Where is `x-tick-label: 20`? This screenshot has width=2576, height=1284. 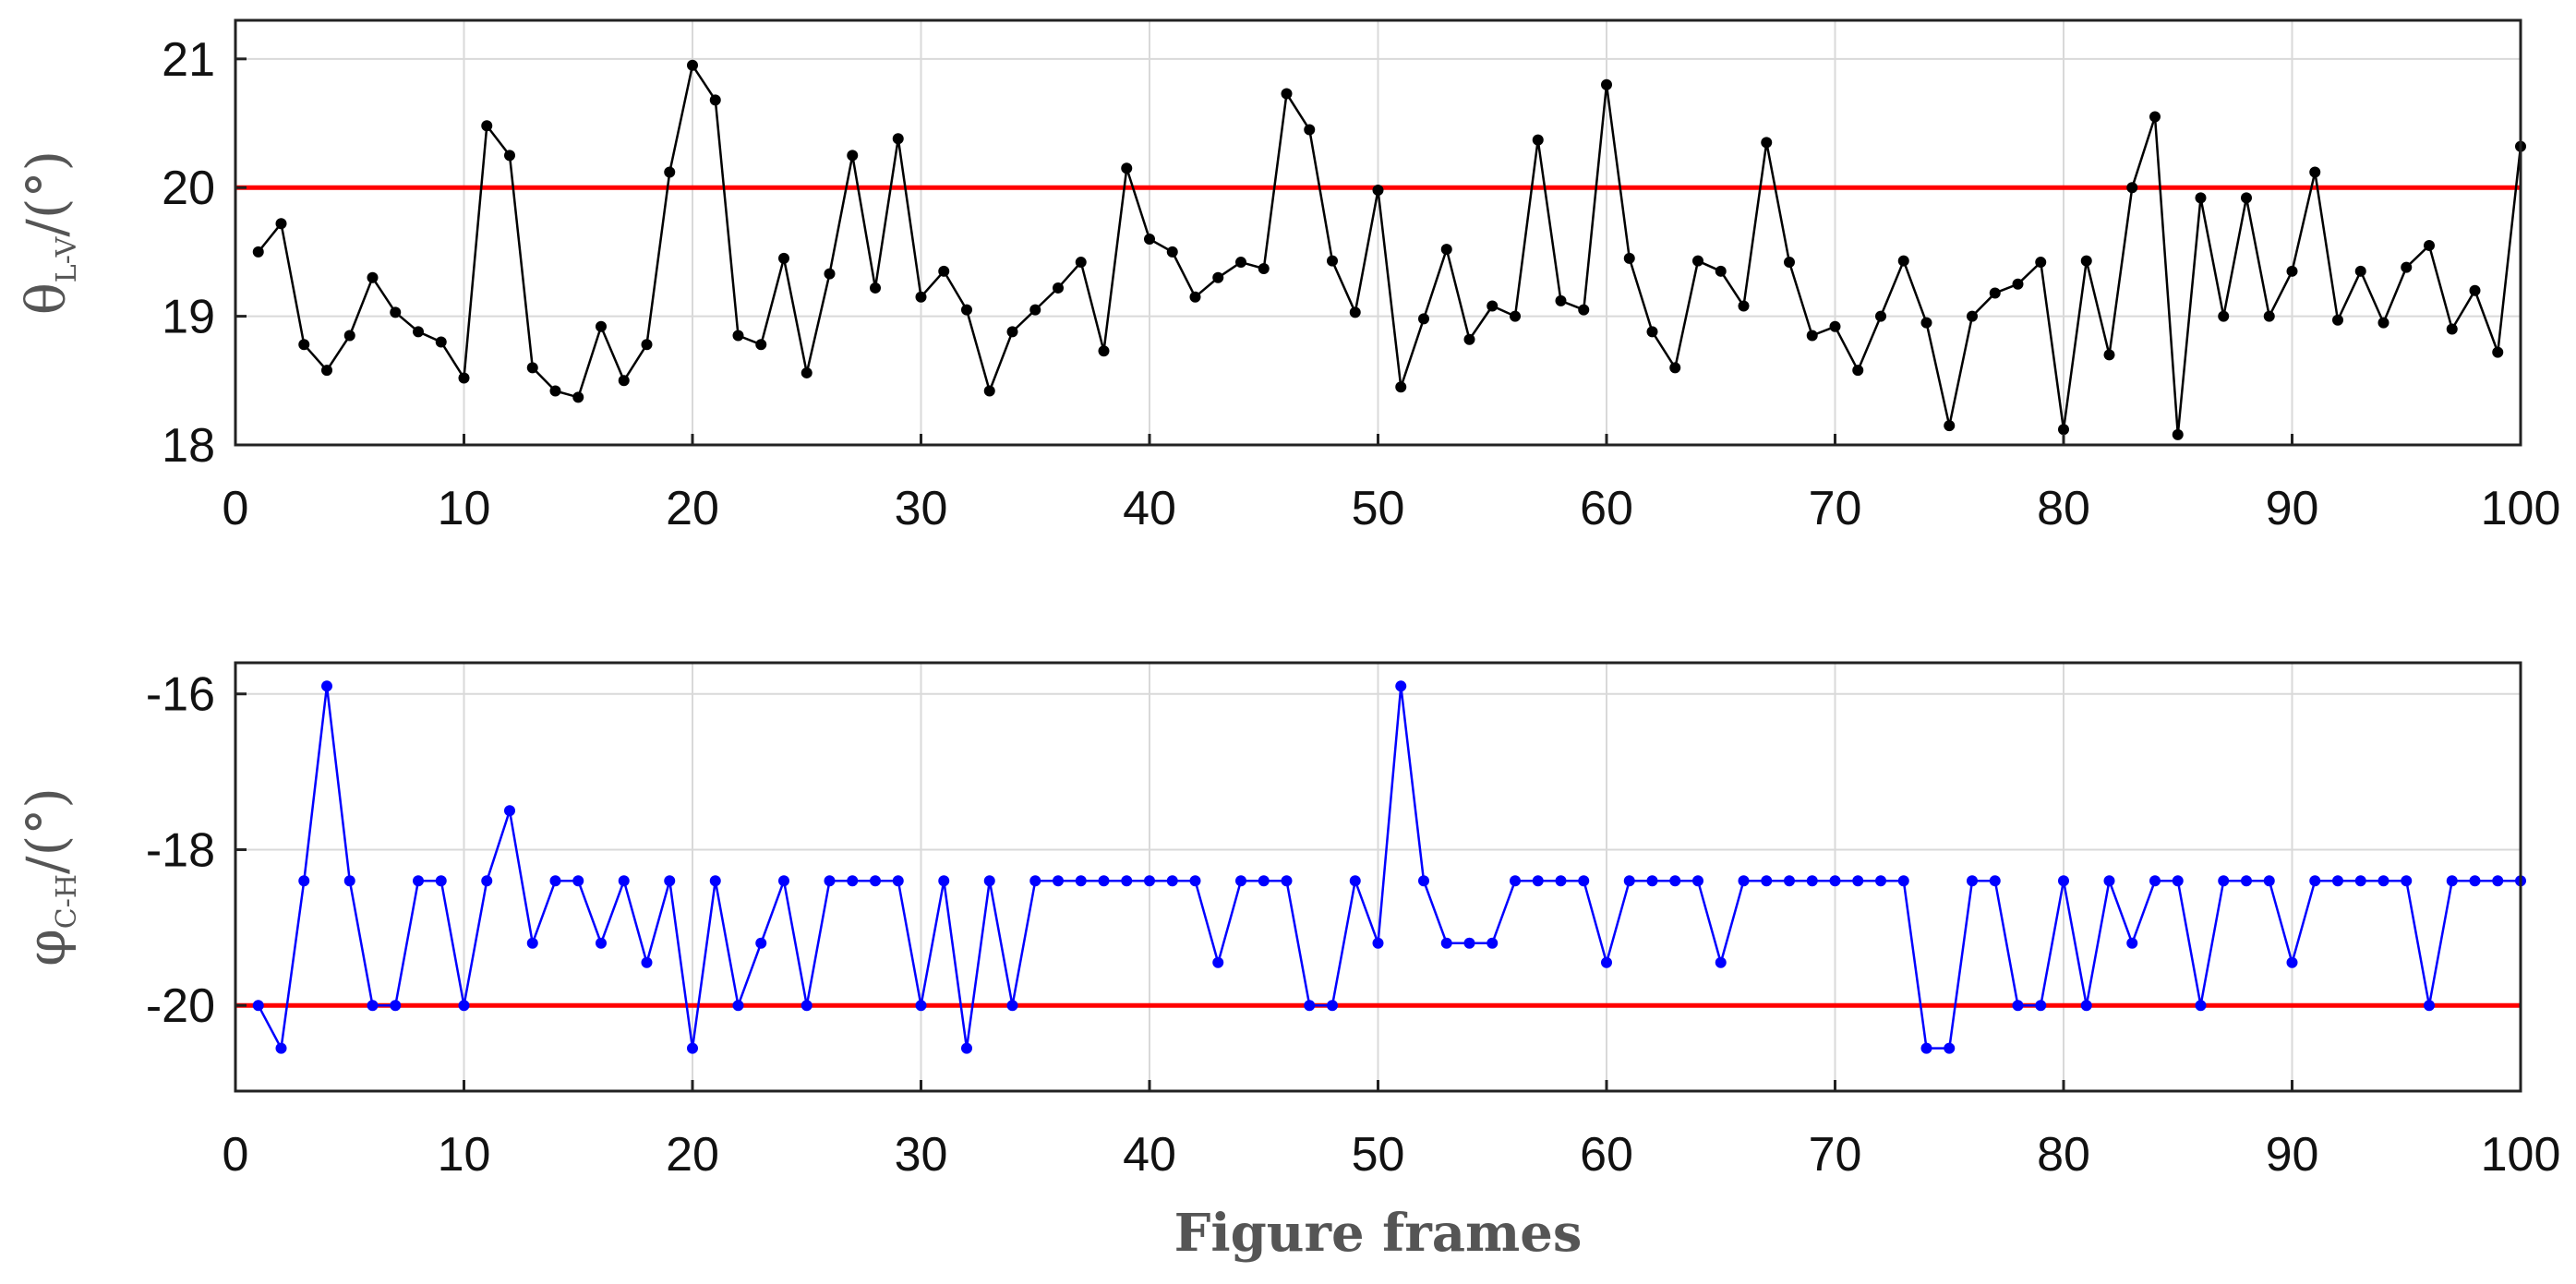 x-tick-label: 20 is located at coordinates (692, 508).